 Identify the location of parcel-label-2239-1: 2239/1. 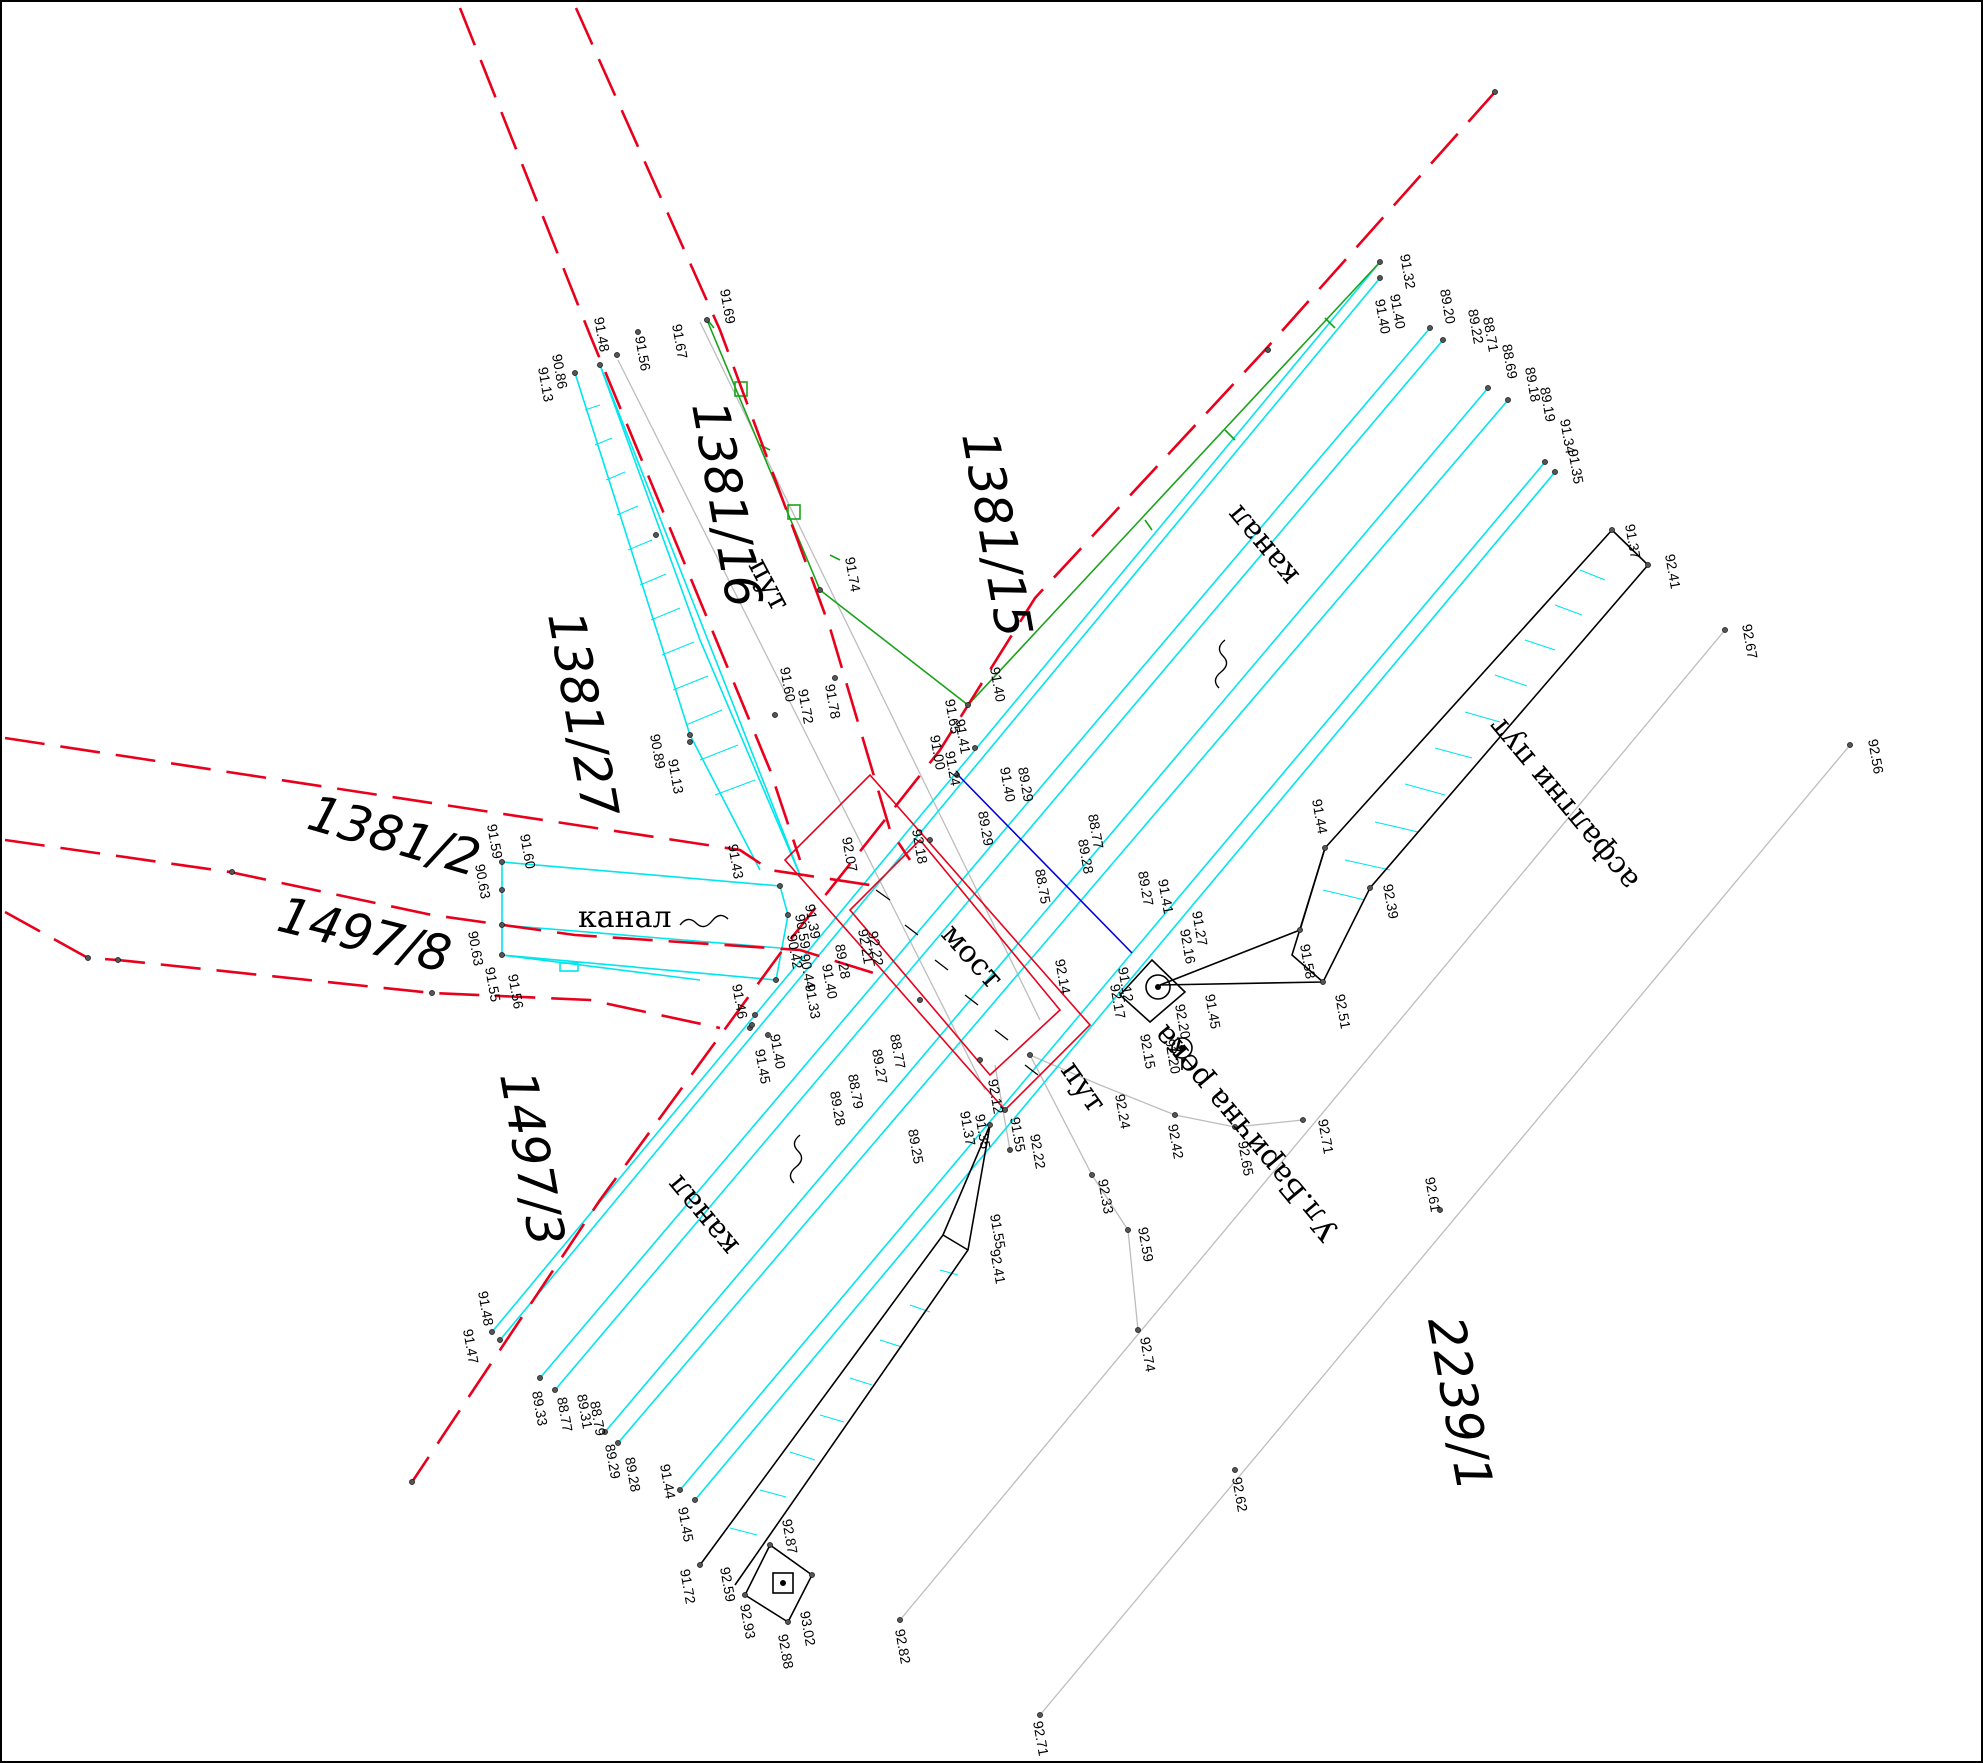
(1460, 1403).